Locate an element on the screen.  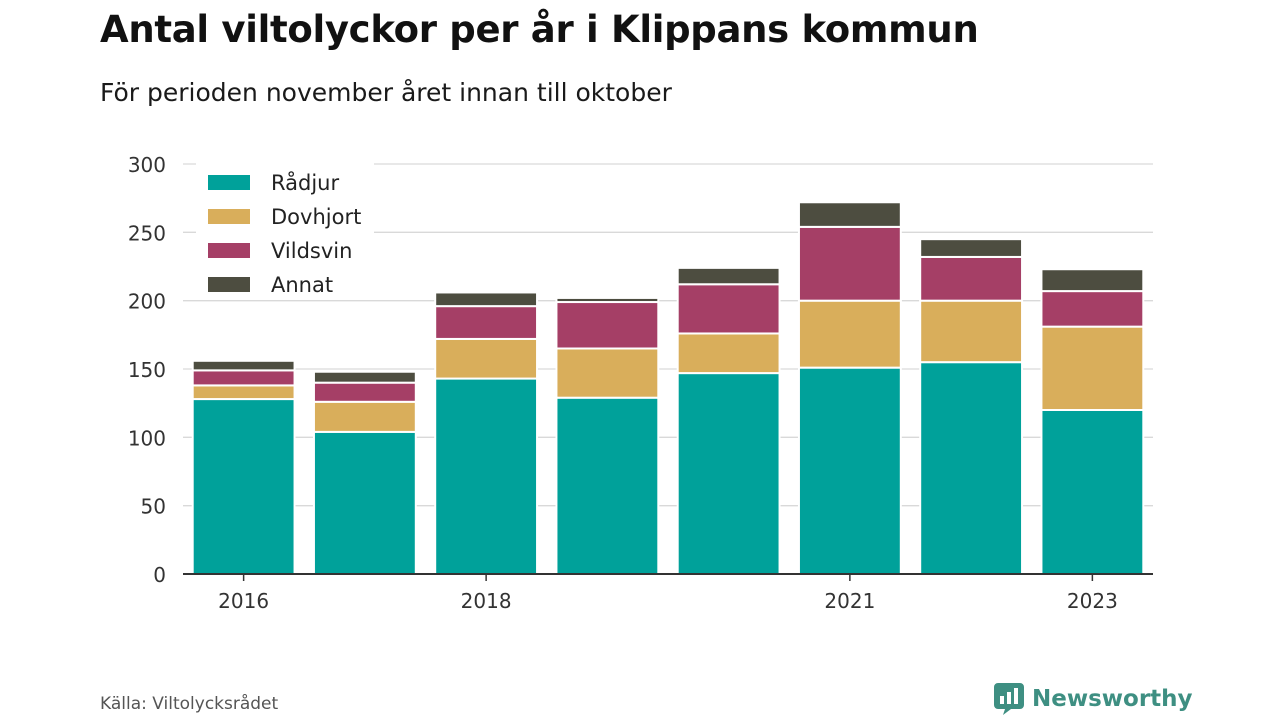
bar-segment-dovhjort: Dovhjort 2020: 29 is located at coordinates (728, 353).